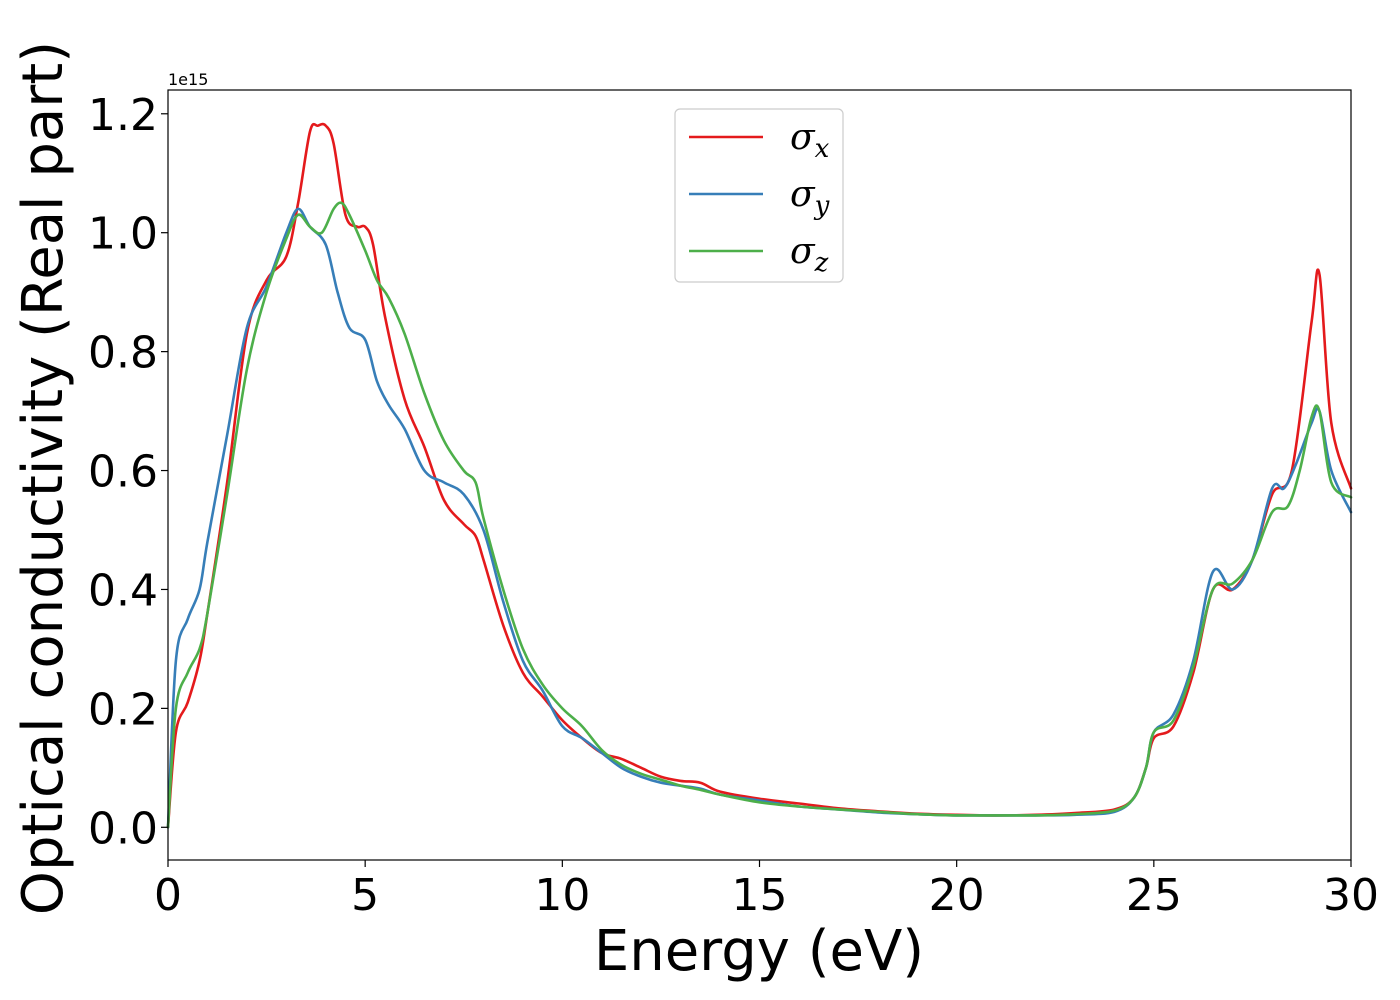 The image size is (1400, 1000). I want to click on legend-label-z: σz, so click(809, 254).